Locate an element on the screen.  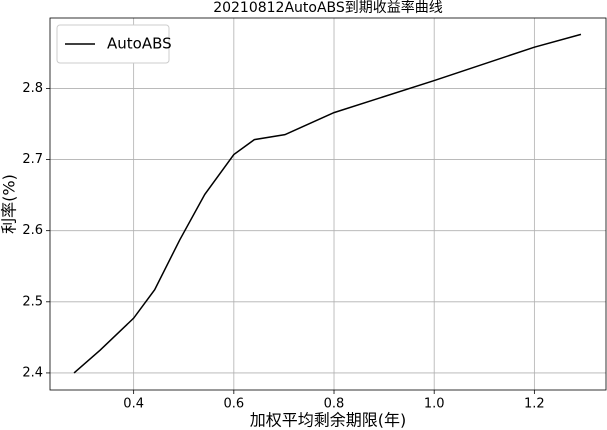
chart-title: 20210812AutoABS到期收益率曲线 is located at coordinates (328, 8).